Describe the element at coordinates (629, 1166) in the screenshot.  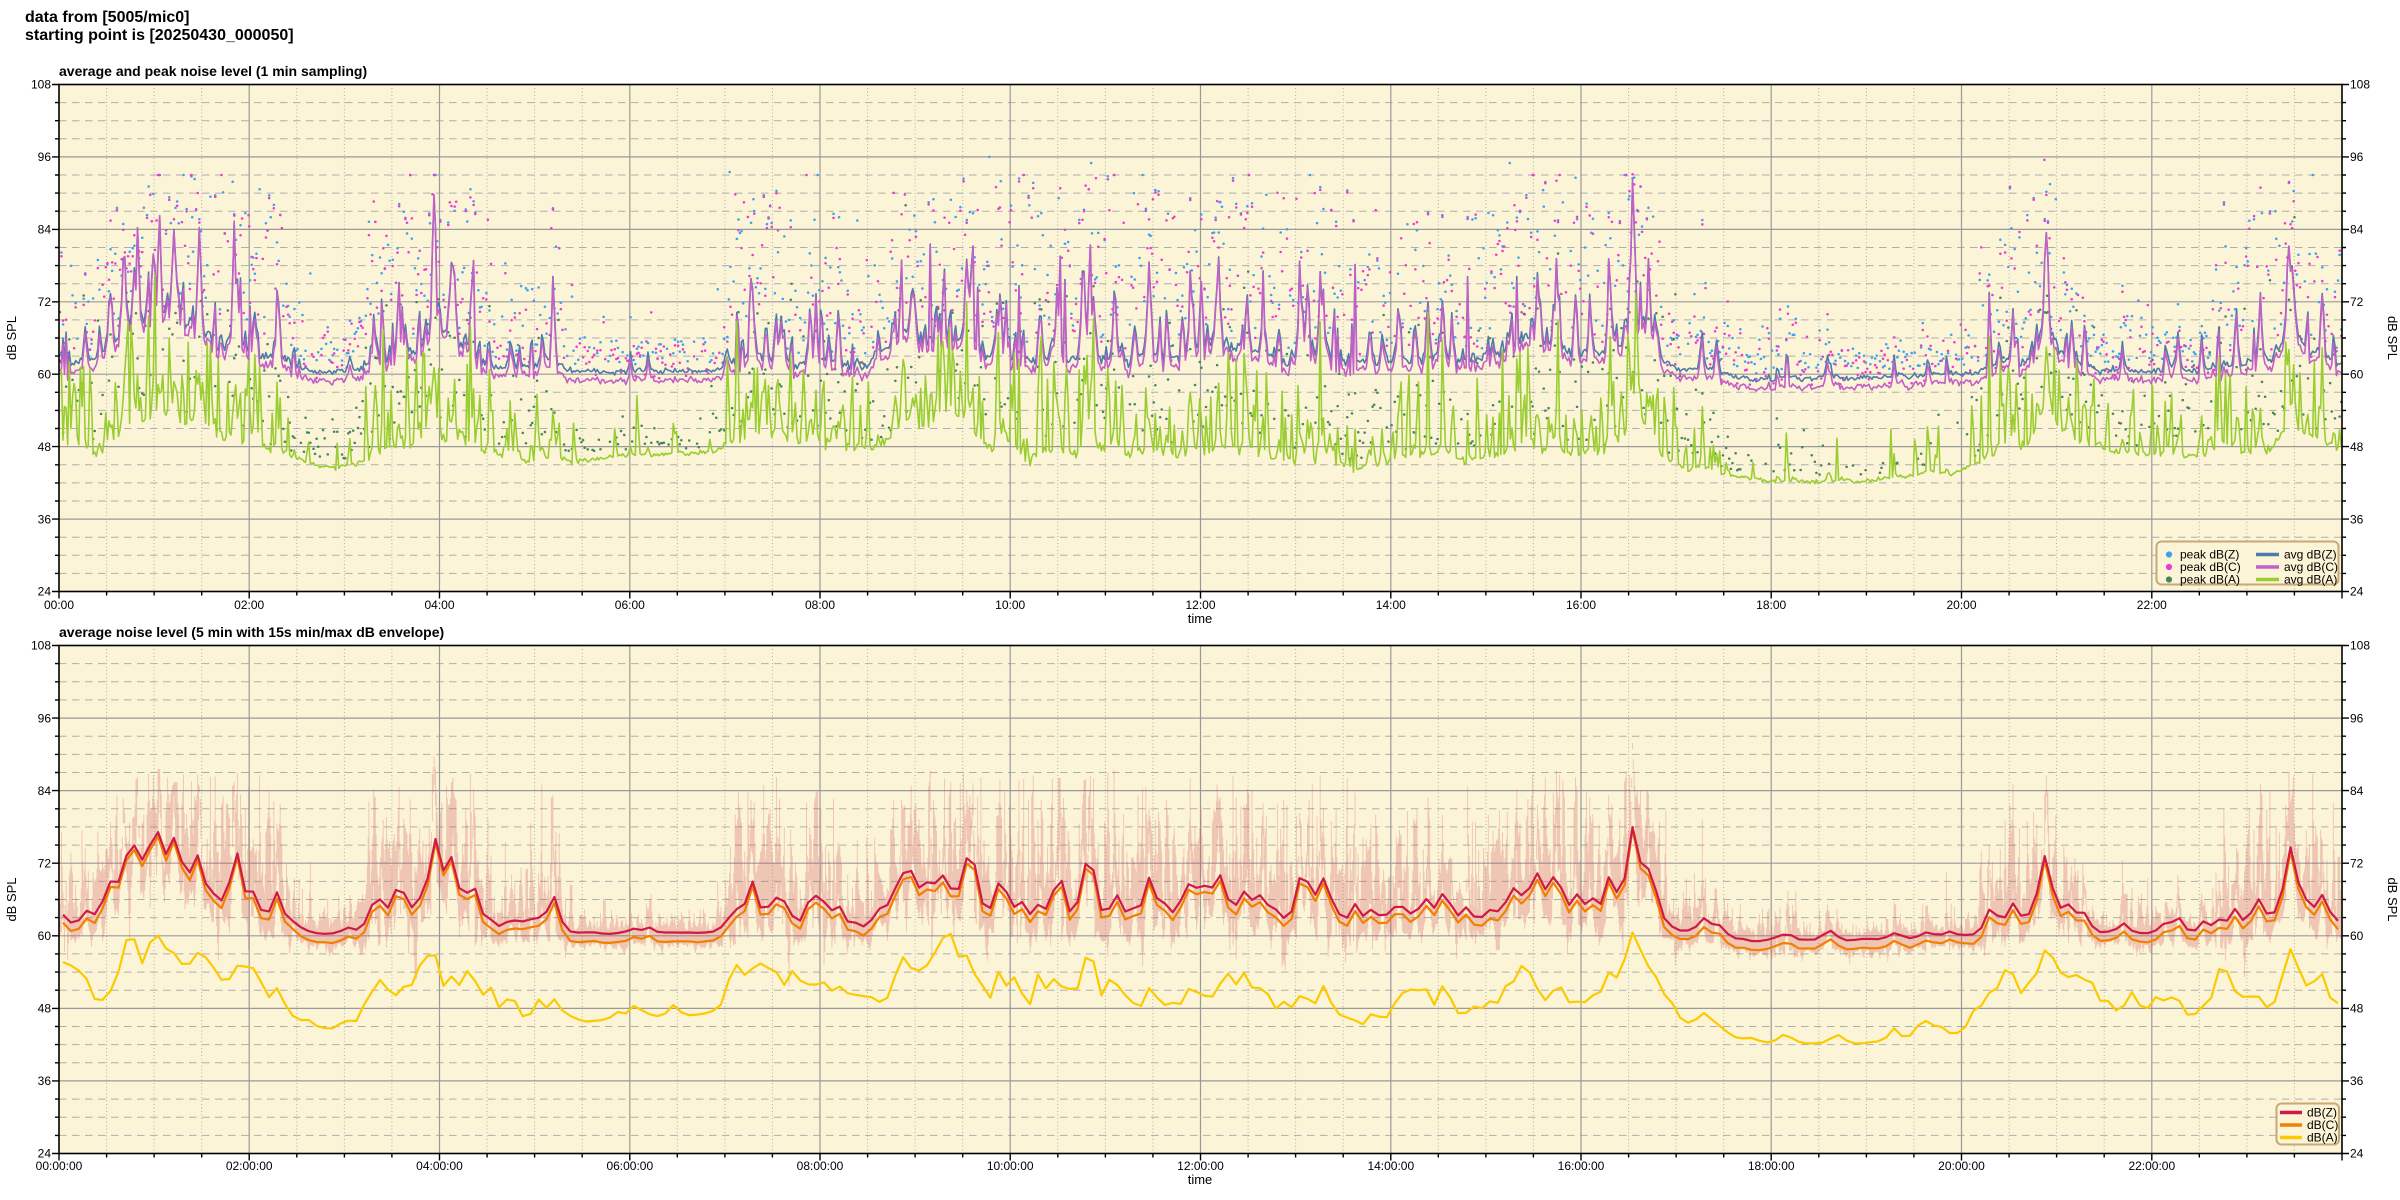
I see `svg-text: 06:00:00` at that location.